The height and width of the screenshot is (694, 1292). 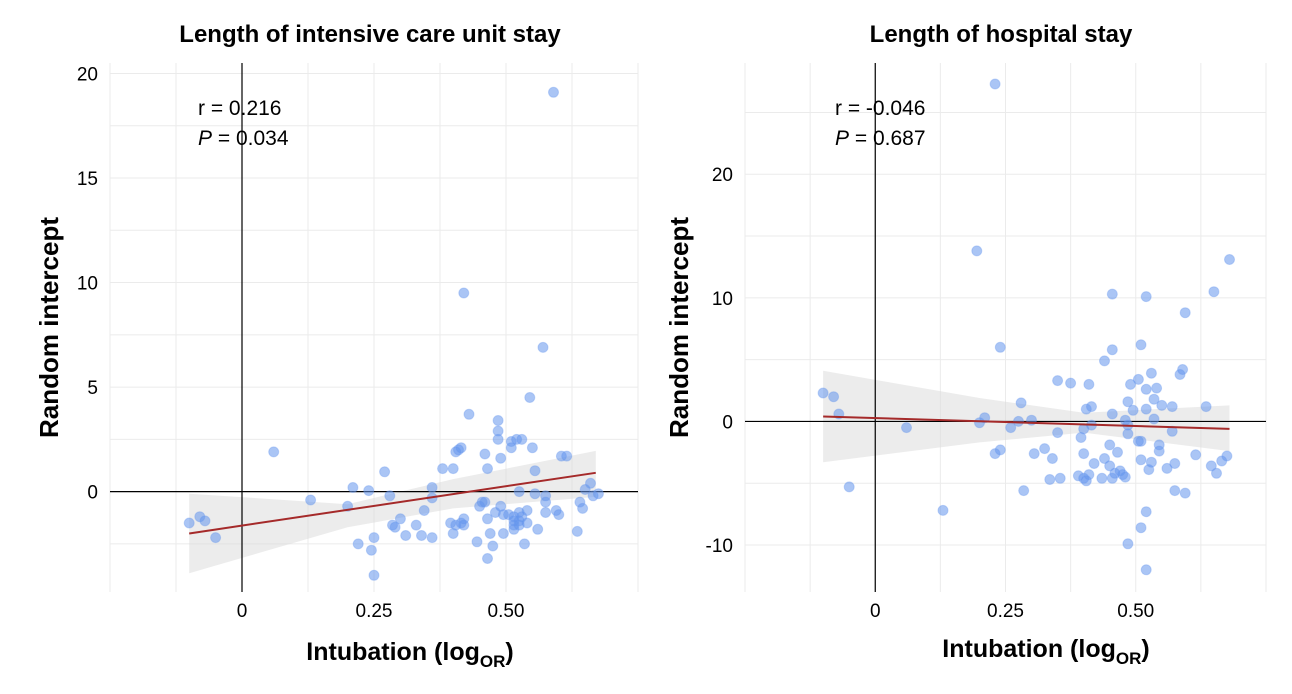 I want to click on x-tick-label: 0.50, so click(x=1135, y=611).